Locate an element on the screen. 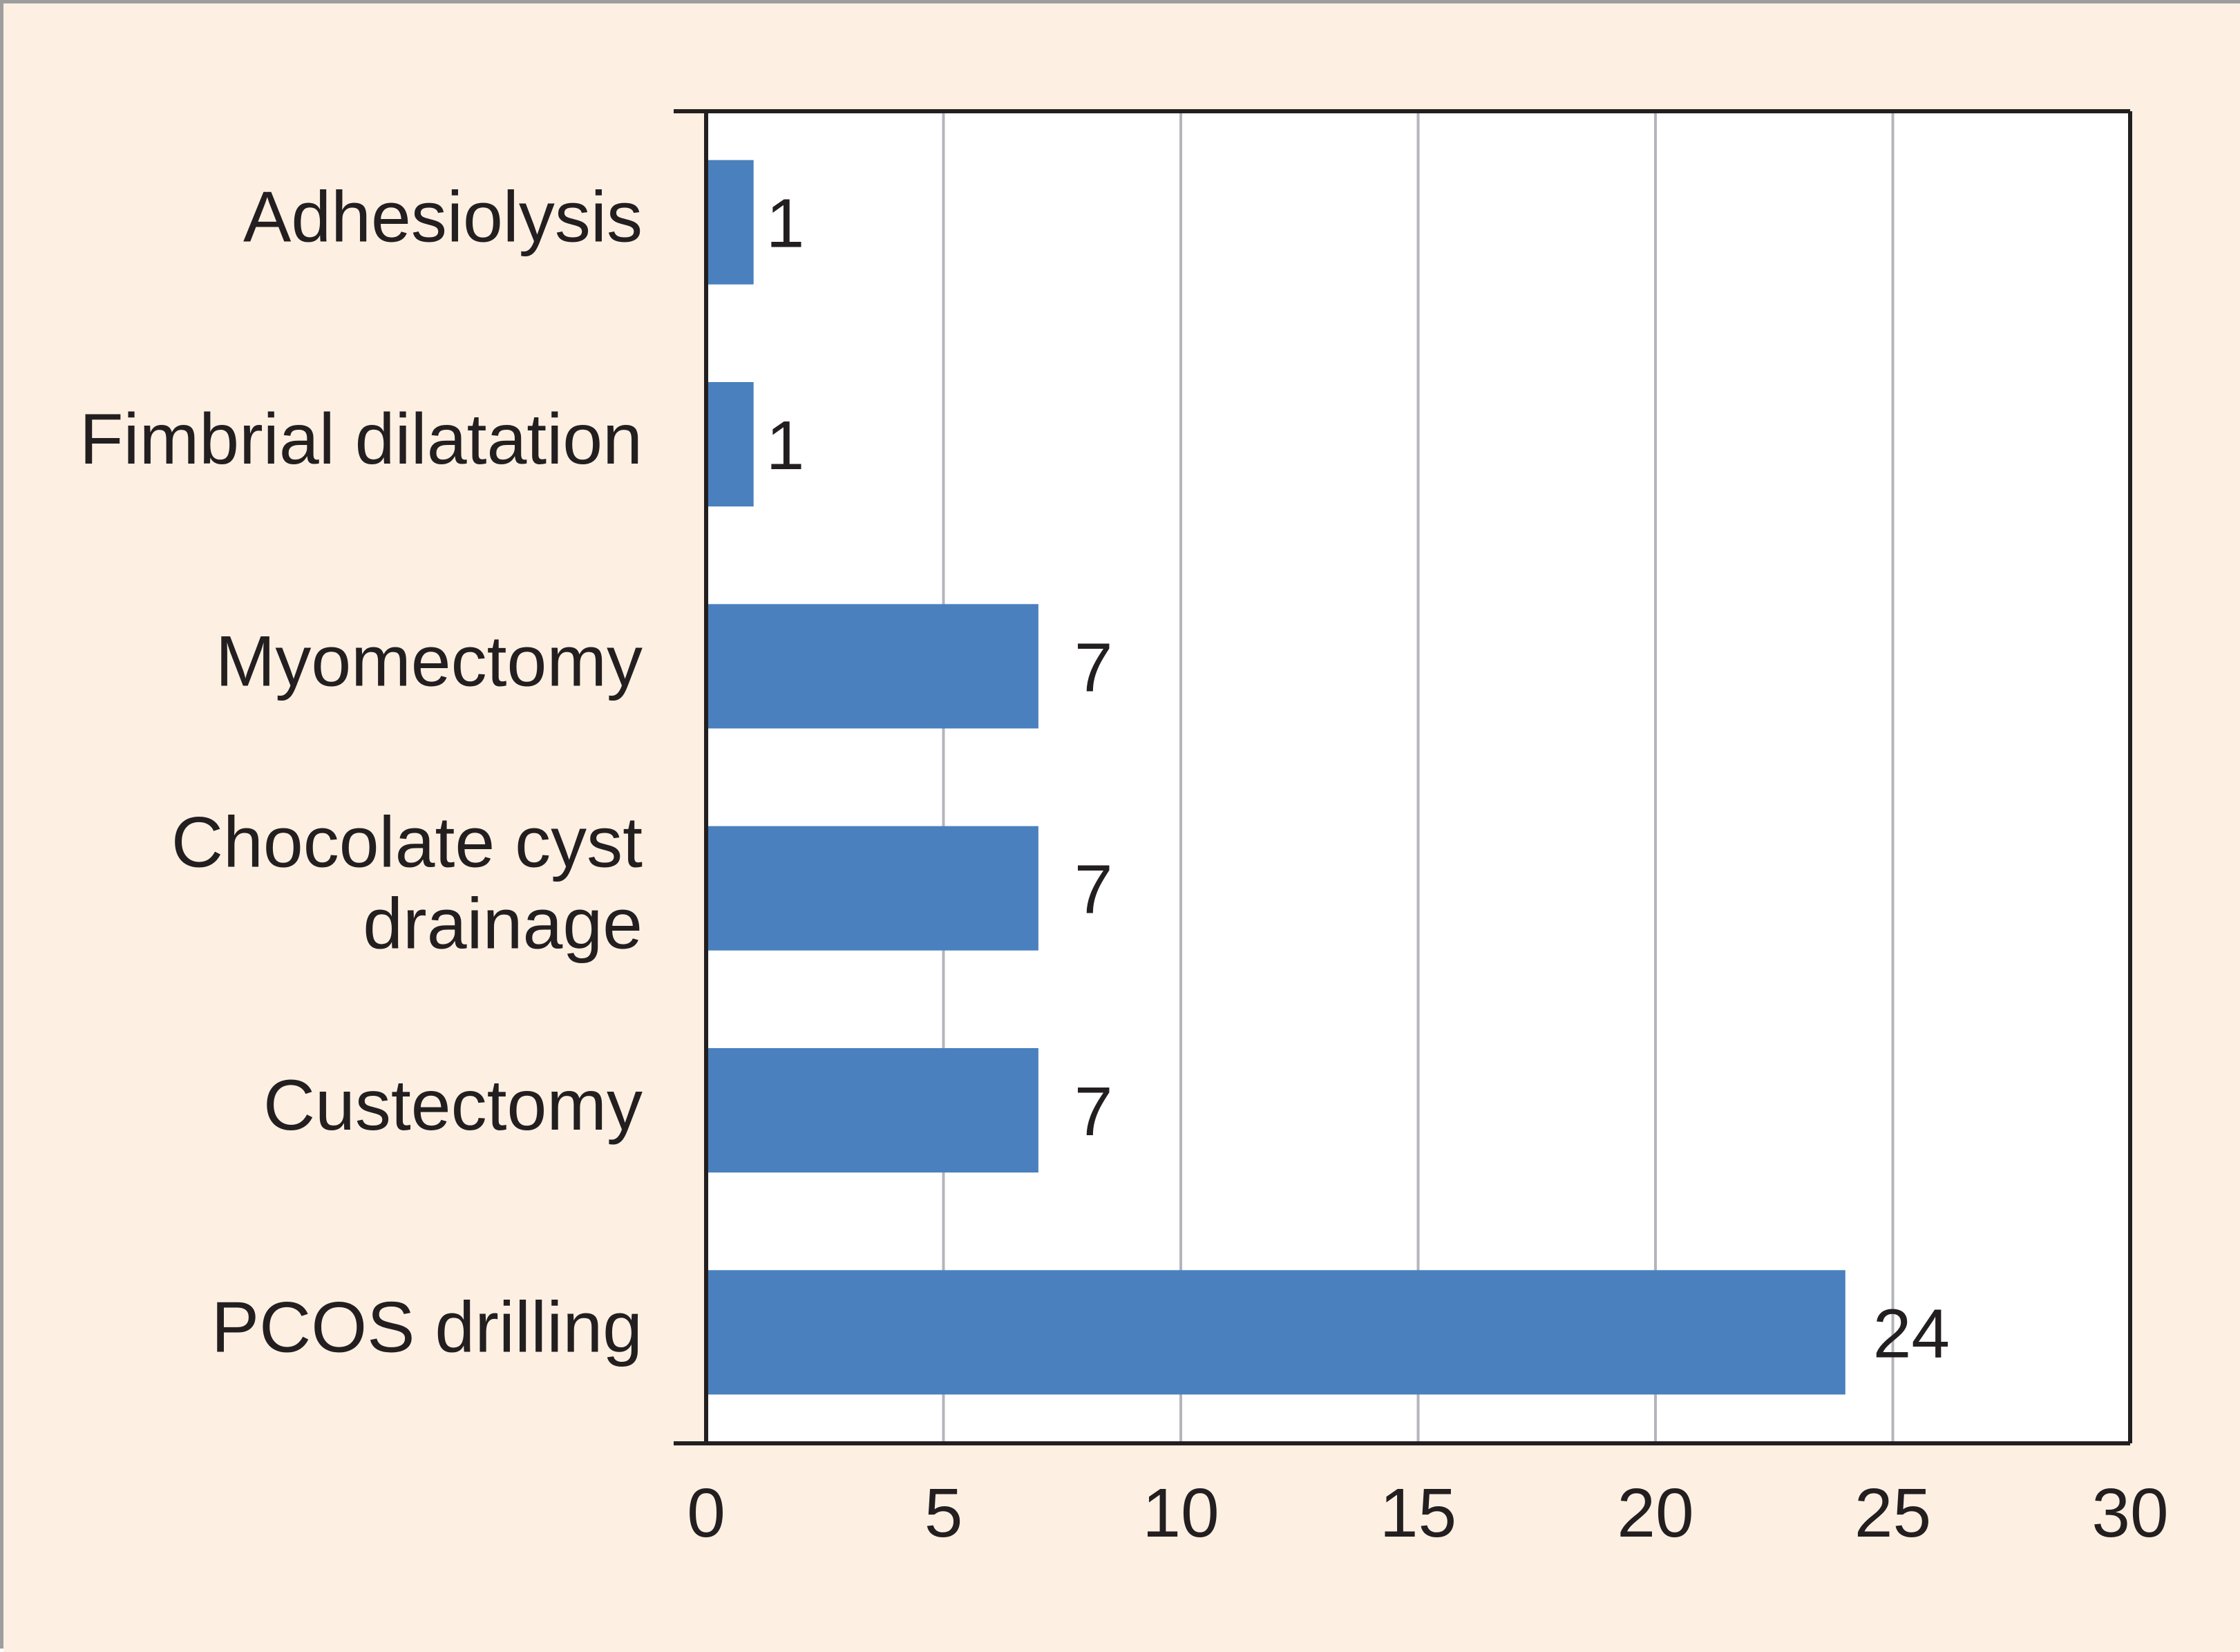 The width and height of the screenshot is (2240, 1652). category-label: Chocolate cyst drainage is located at coordinates (407, 884).